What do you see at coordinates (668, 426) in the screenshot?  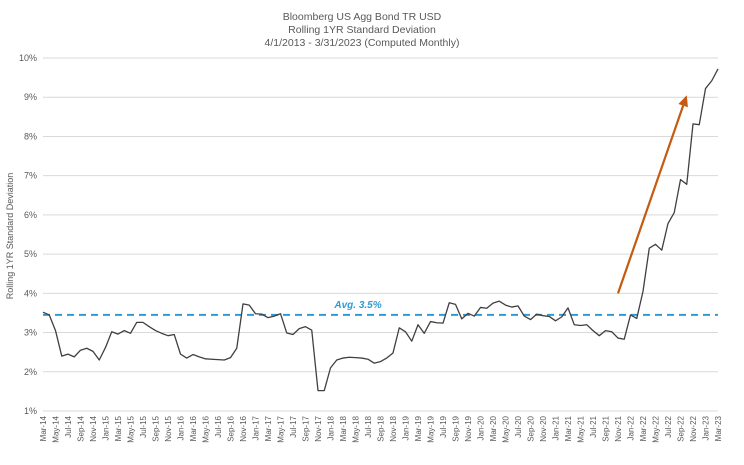 I see `x-tick-label: Jul-22` at bounding box center [668, 426].